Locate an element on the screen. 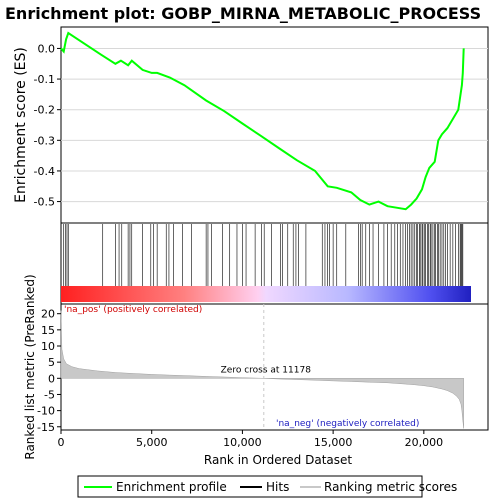  metric-tick-label: 10 is located at coordinates (48, 346).